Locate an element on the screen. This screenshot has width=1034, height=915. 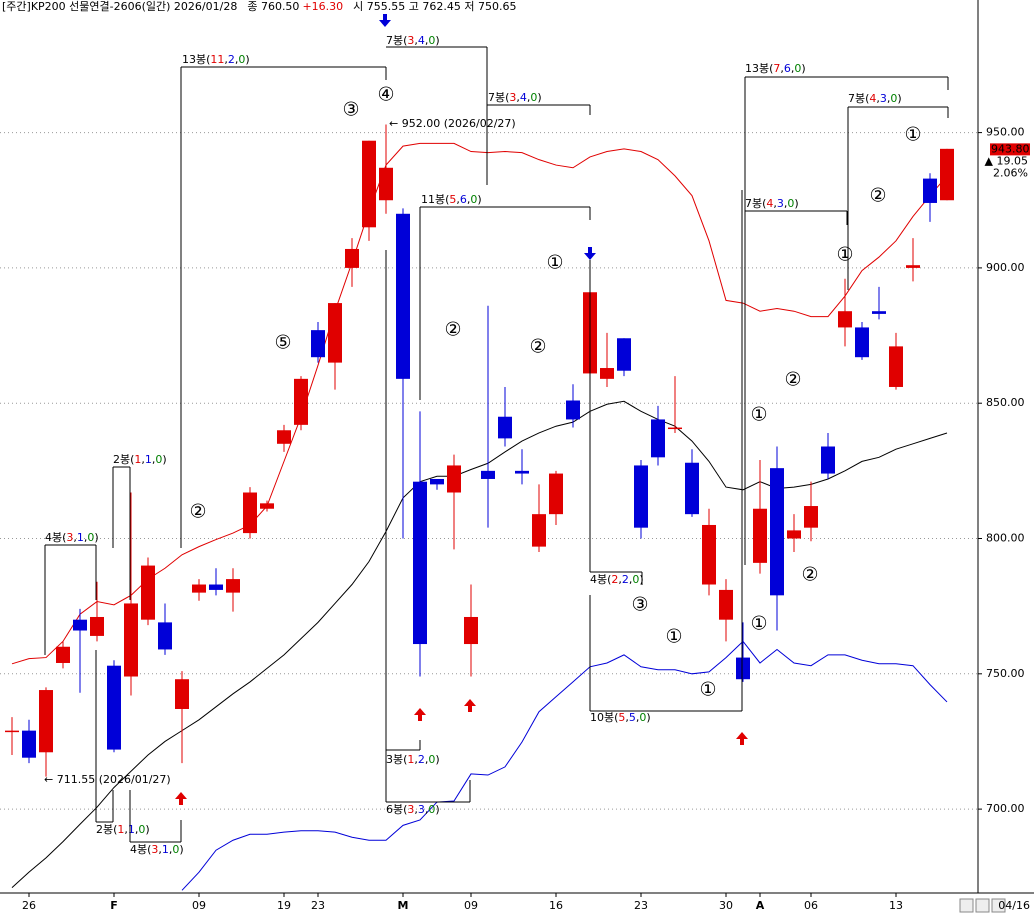
x-tick-label: 26 is located at coordinates (29, 905).